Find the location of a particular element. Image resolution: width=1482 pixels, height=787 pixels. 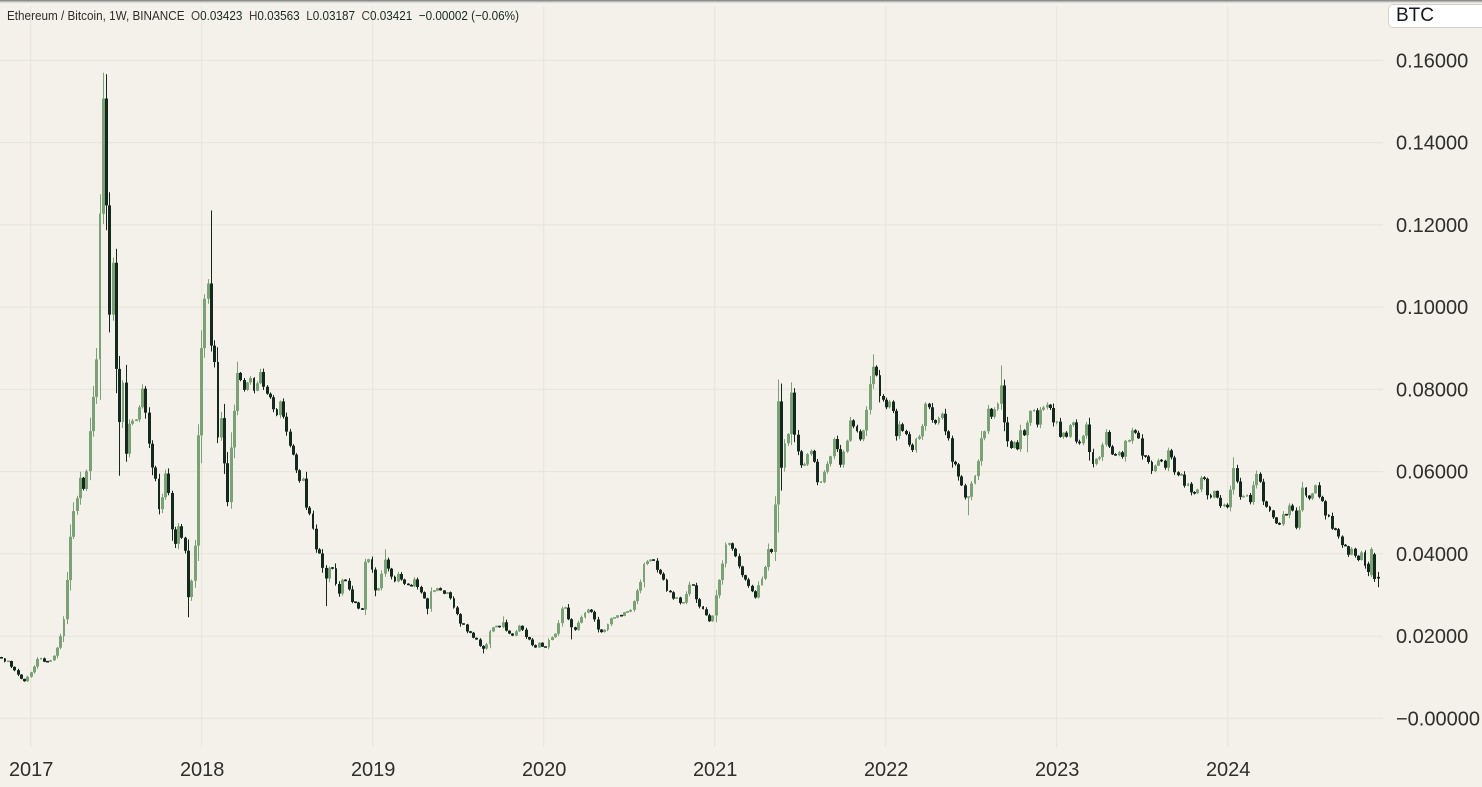

svg-text: 0.10000 is located at coordinates (1432, 308).